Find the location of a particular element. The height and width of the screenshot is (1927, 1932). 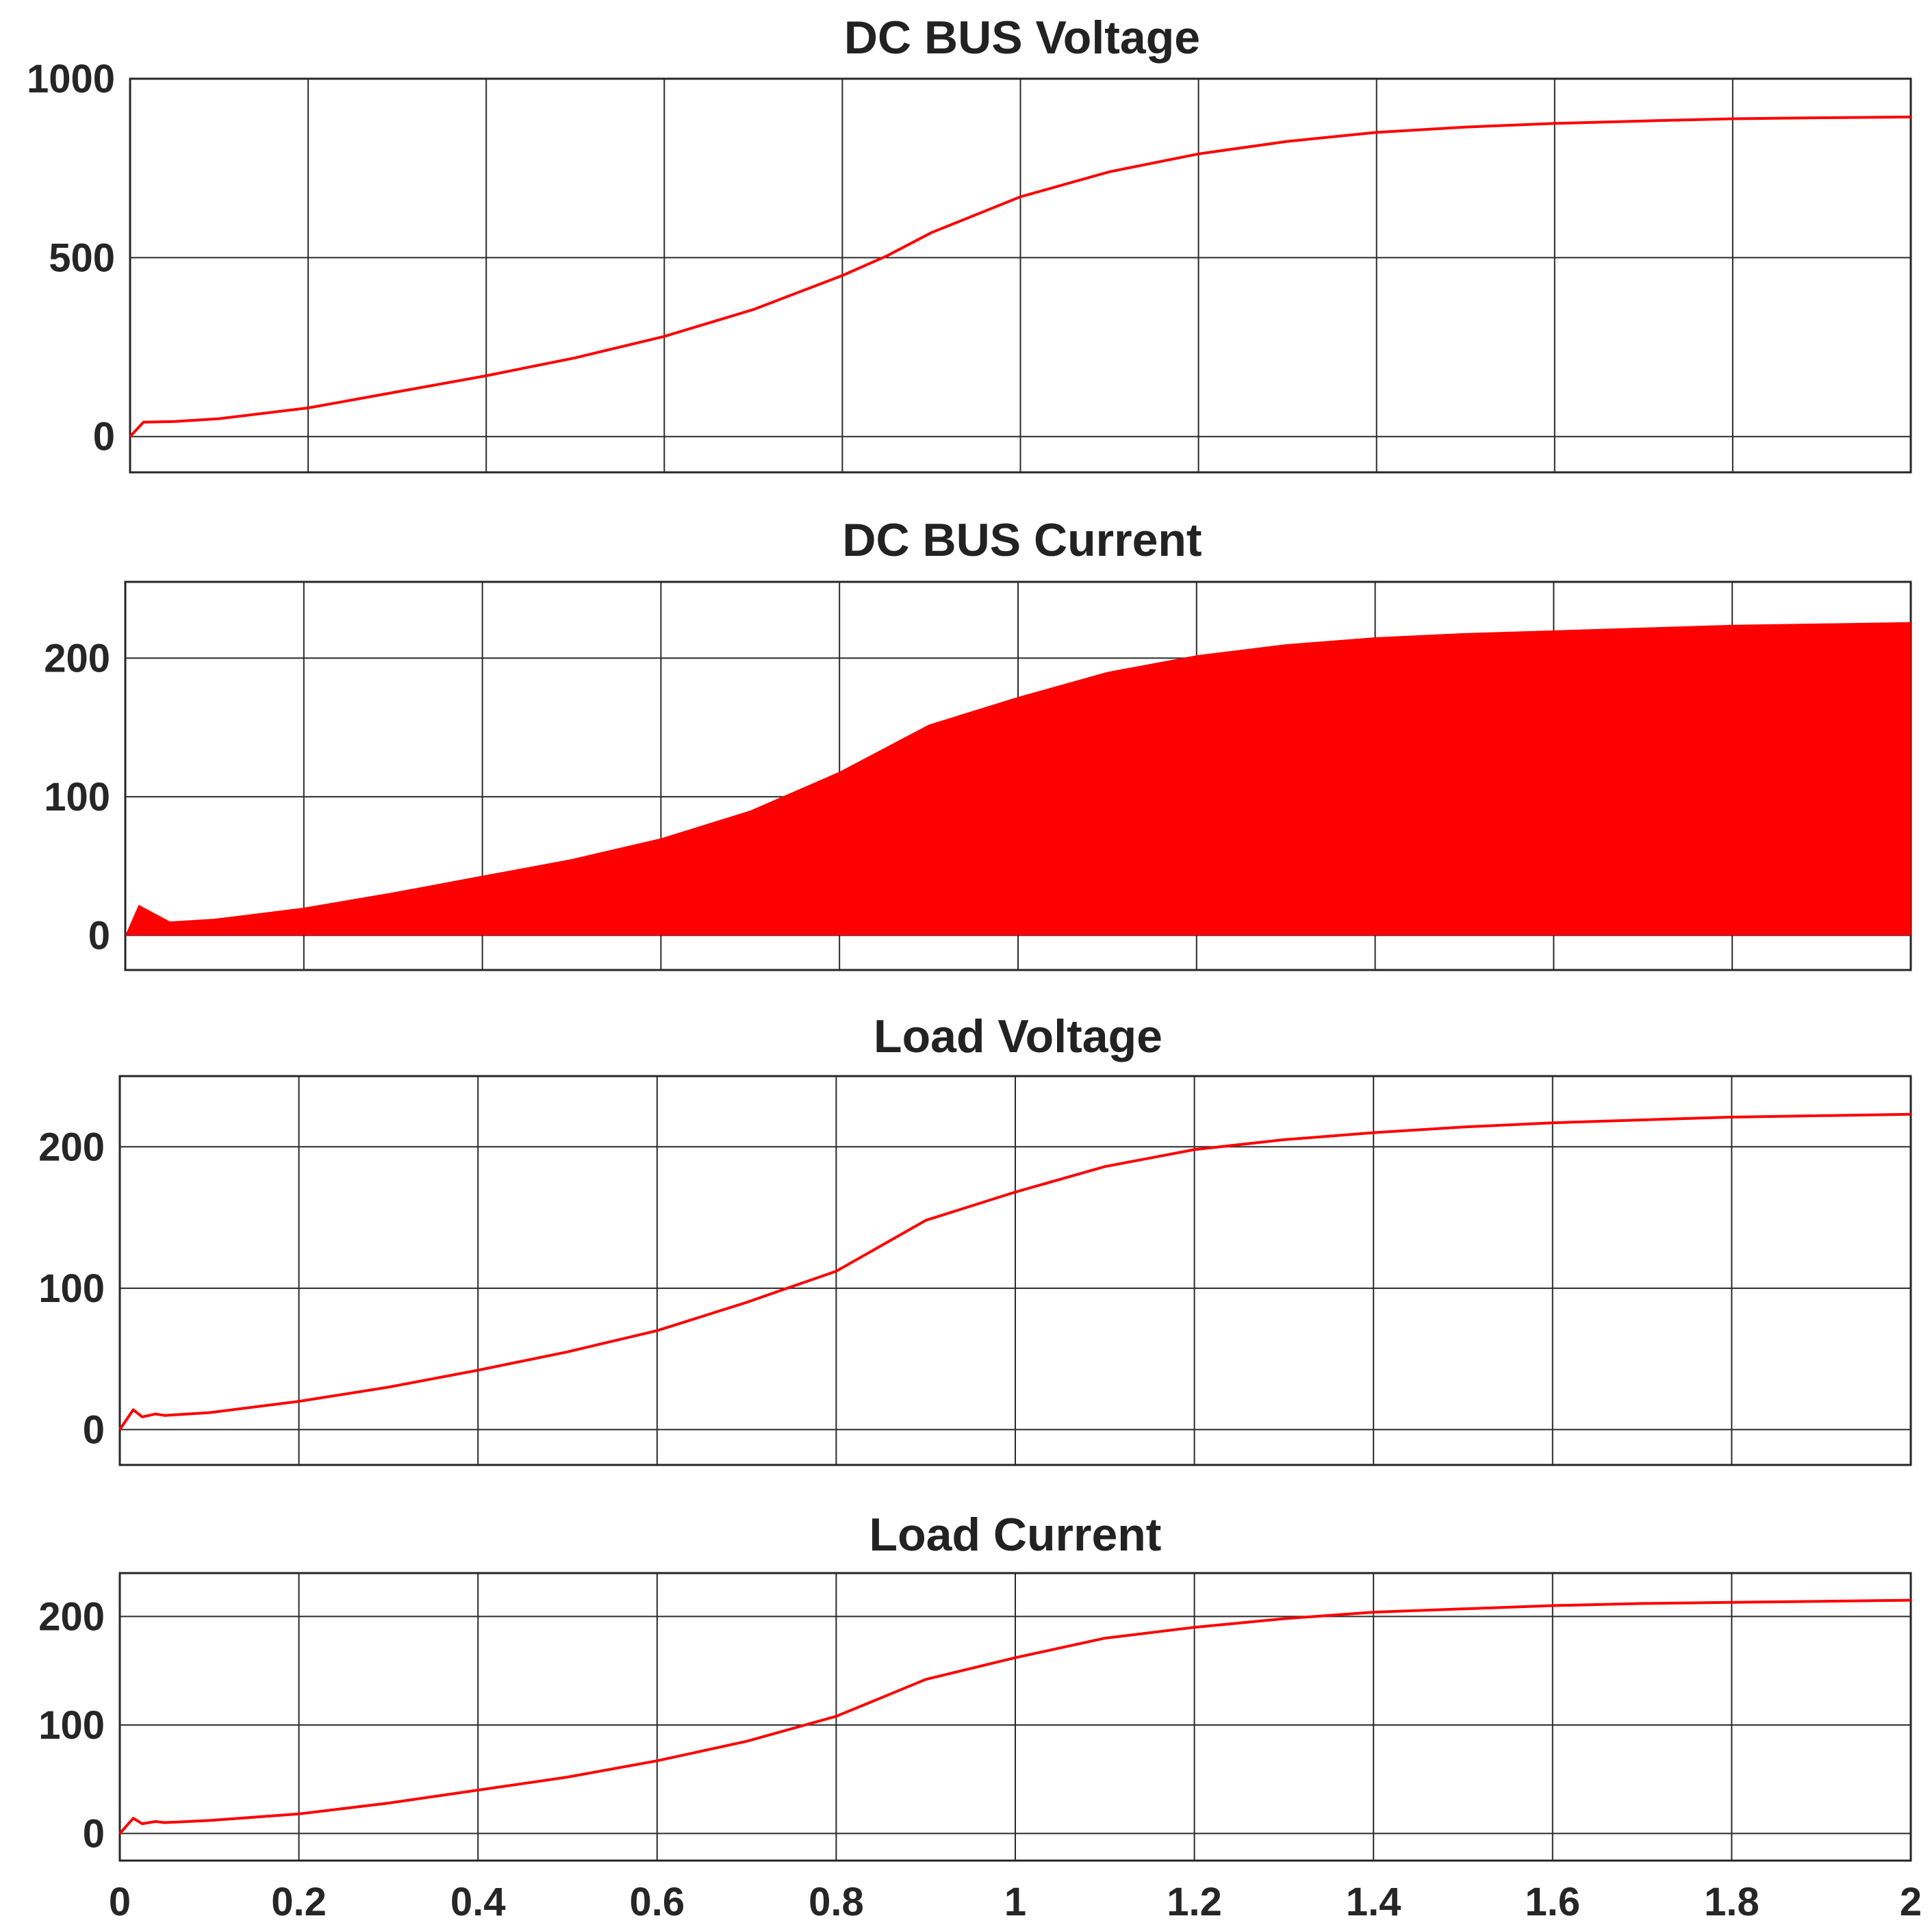

x-tick-label: 1.2 is located at coordinates (1195, 1902).